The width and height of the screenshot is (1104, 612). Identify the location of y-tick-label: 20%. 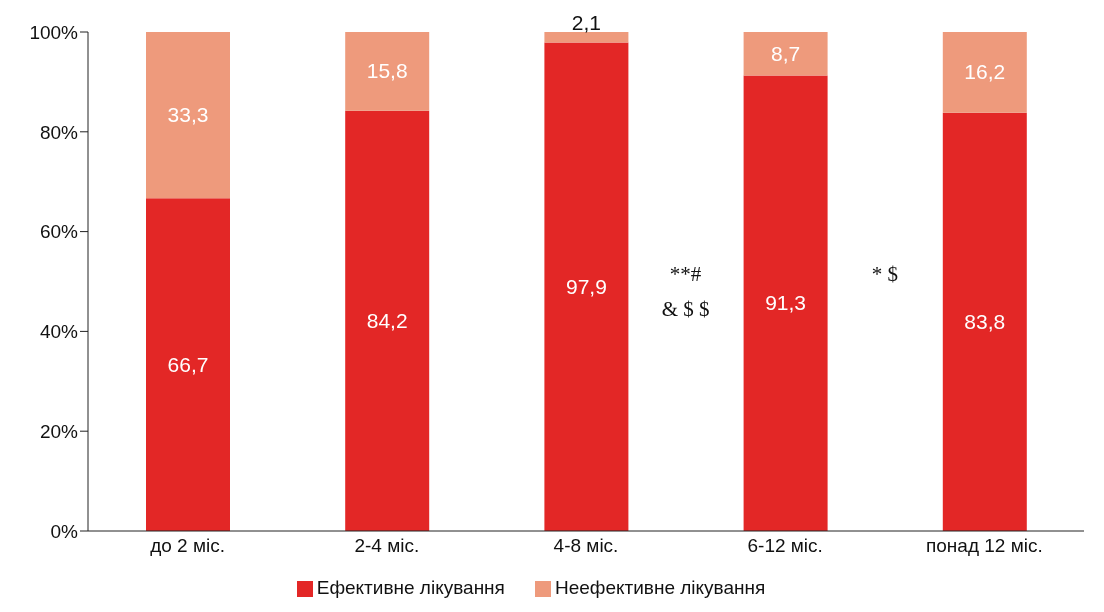
(59, 431).